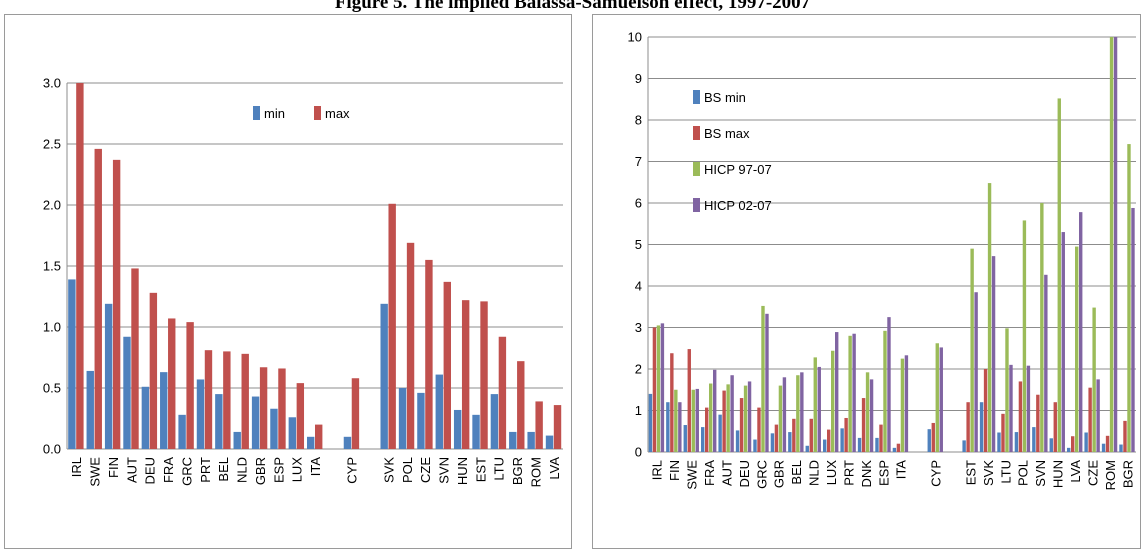 The width and height of the screenshot is (1145, 550). I want to click on bar-hicp-97-07-ita, so click(902, 405).